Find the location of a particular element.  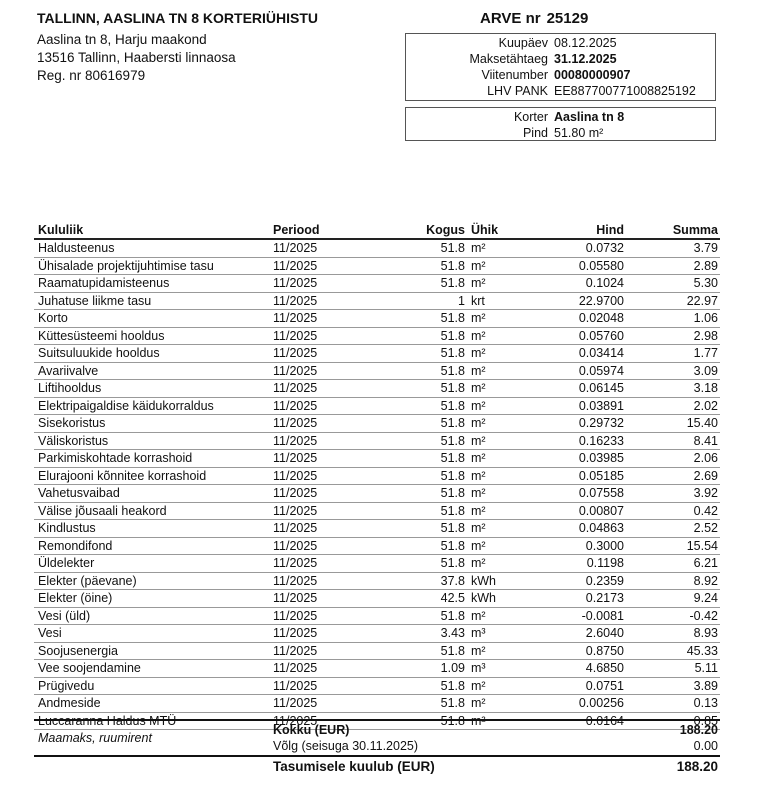

cell-item: Juhatuse liikme tasu is located at coordinates (95, 300).